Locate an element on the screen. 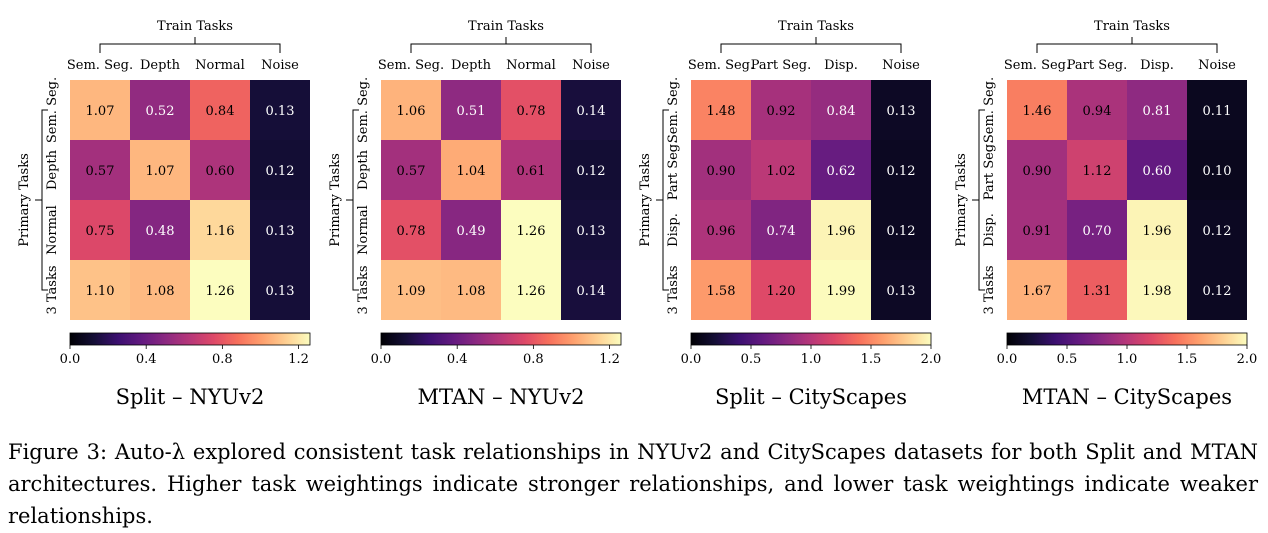 This screenshot has width=1268, height=533. colorbar-tick-label: 0.8 is located at coordinates (533, 359).